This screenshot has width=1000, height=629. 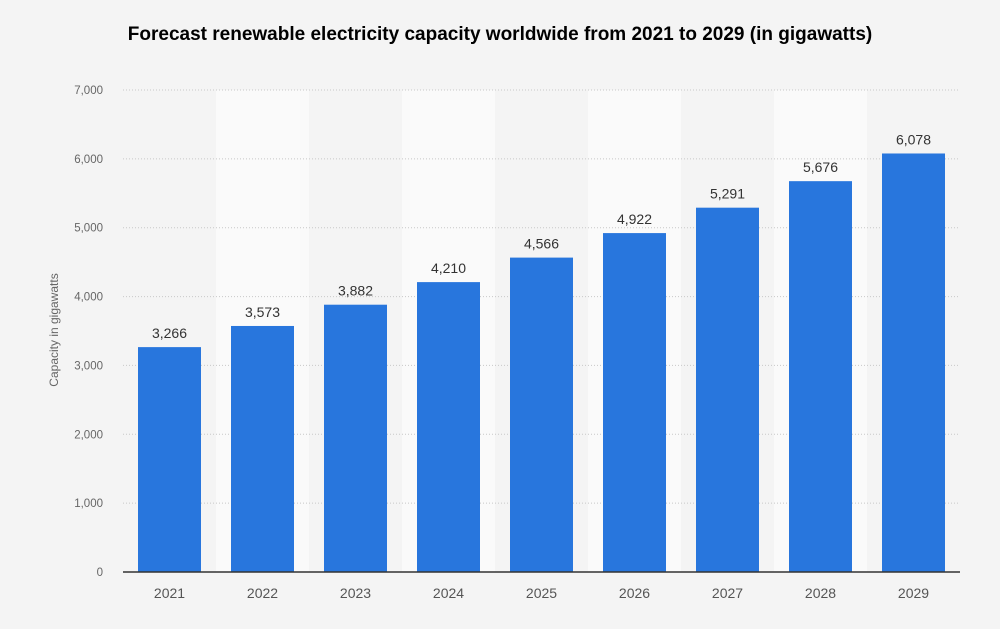 What do you see at coordinates (448, 593) in the screenshot?
I see `x-tick-label: 2024` at bounding box center [448, 593].